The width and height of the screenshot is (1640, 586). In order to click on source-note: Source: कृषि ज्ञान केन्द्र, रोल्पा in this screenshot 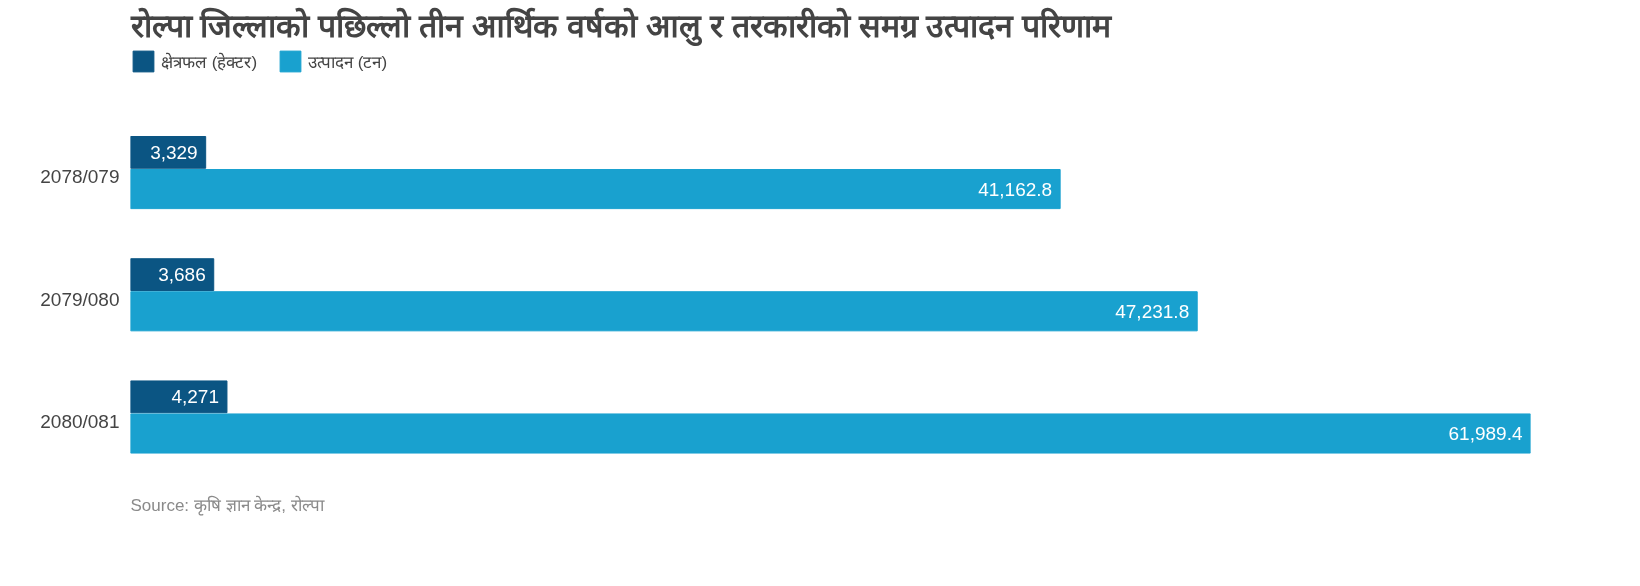, I will do `click(227, 505)`.